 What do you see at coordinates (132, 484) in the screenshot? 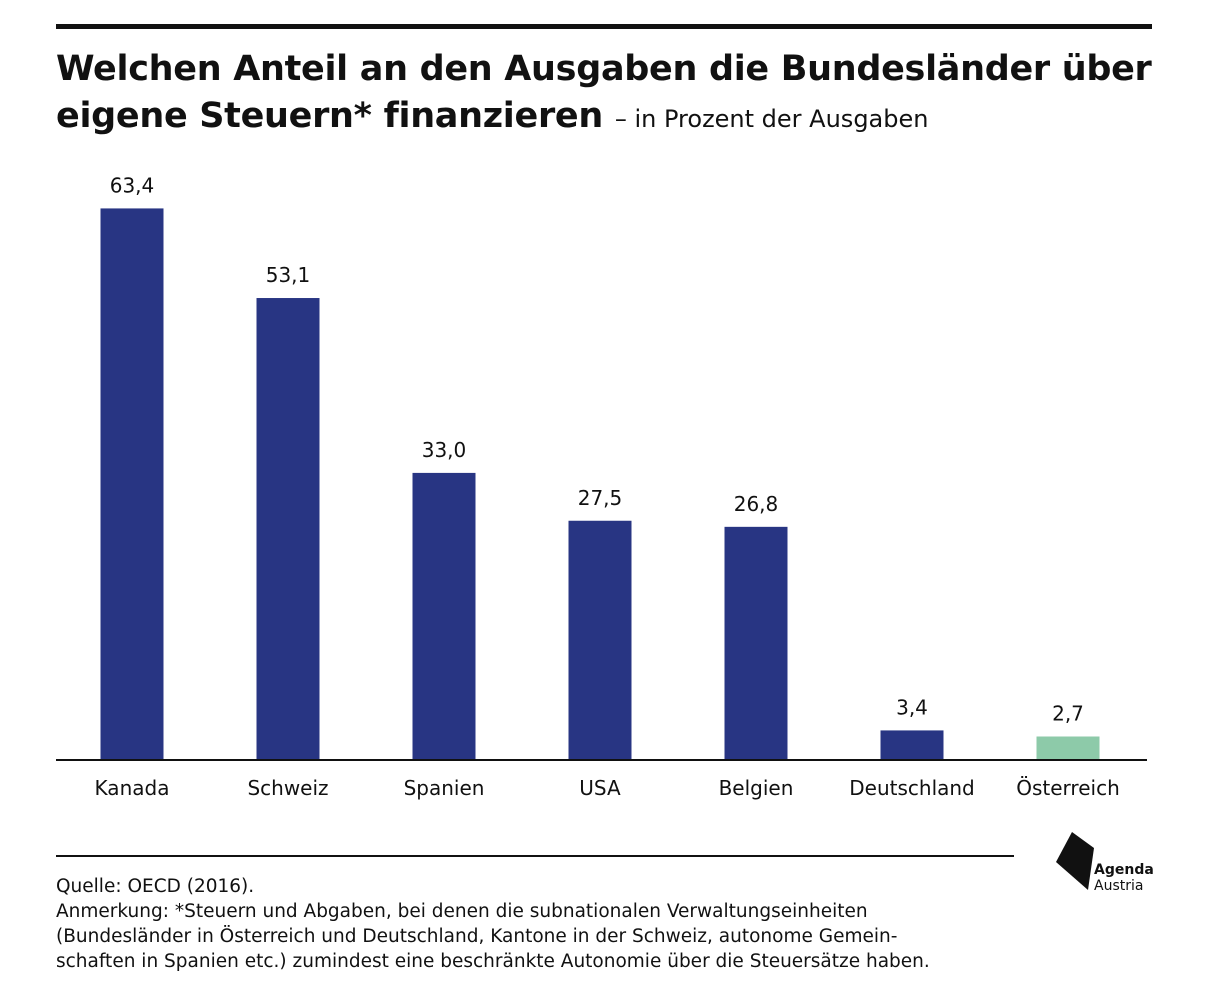
I see `bar-kanada` at bounding box center [132, 484].